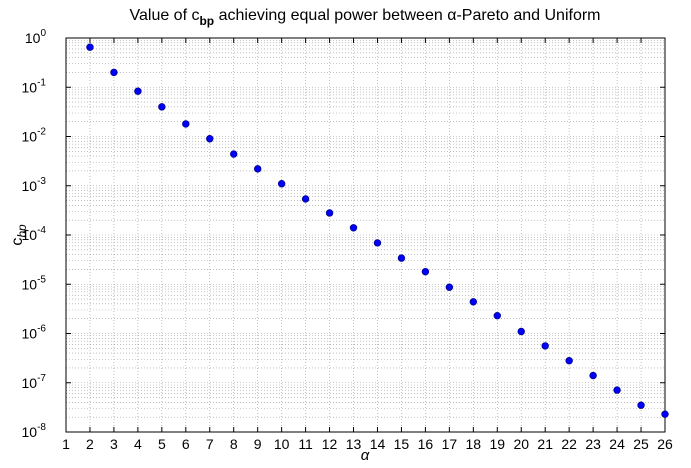  What do you see at coordinates (41, 427) in the screenshot?
I see `y-tick-exponent: -8` at bounding box center [41, 427].